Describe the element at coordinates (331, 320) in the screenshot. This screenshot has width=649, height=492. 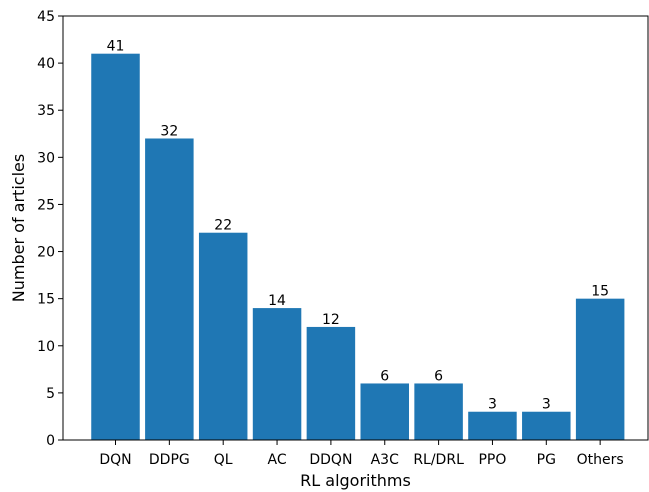
I see `data-label: 12` at that location.